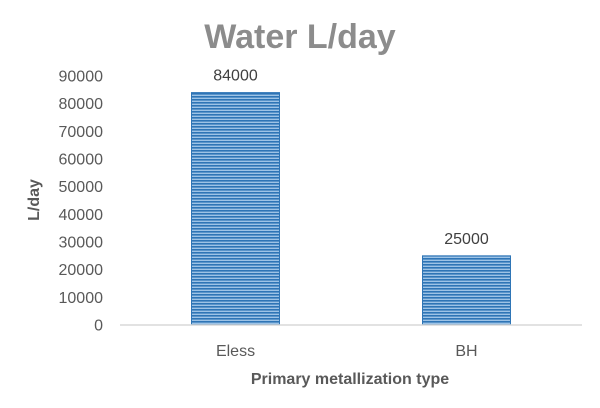 This screenshot has width=600, height=408. Describe the element at coordinates (235, 76) in the screenshot. I see `data-label: 84000` at that location.